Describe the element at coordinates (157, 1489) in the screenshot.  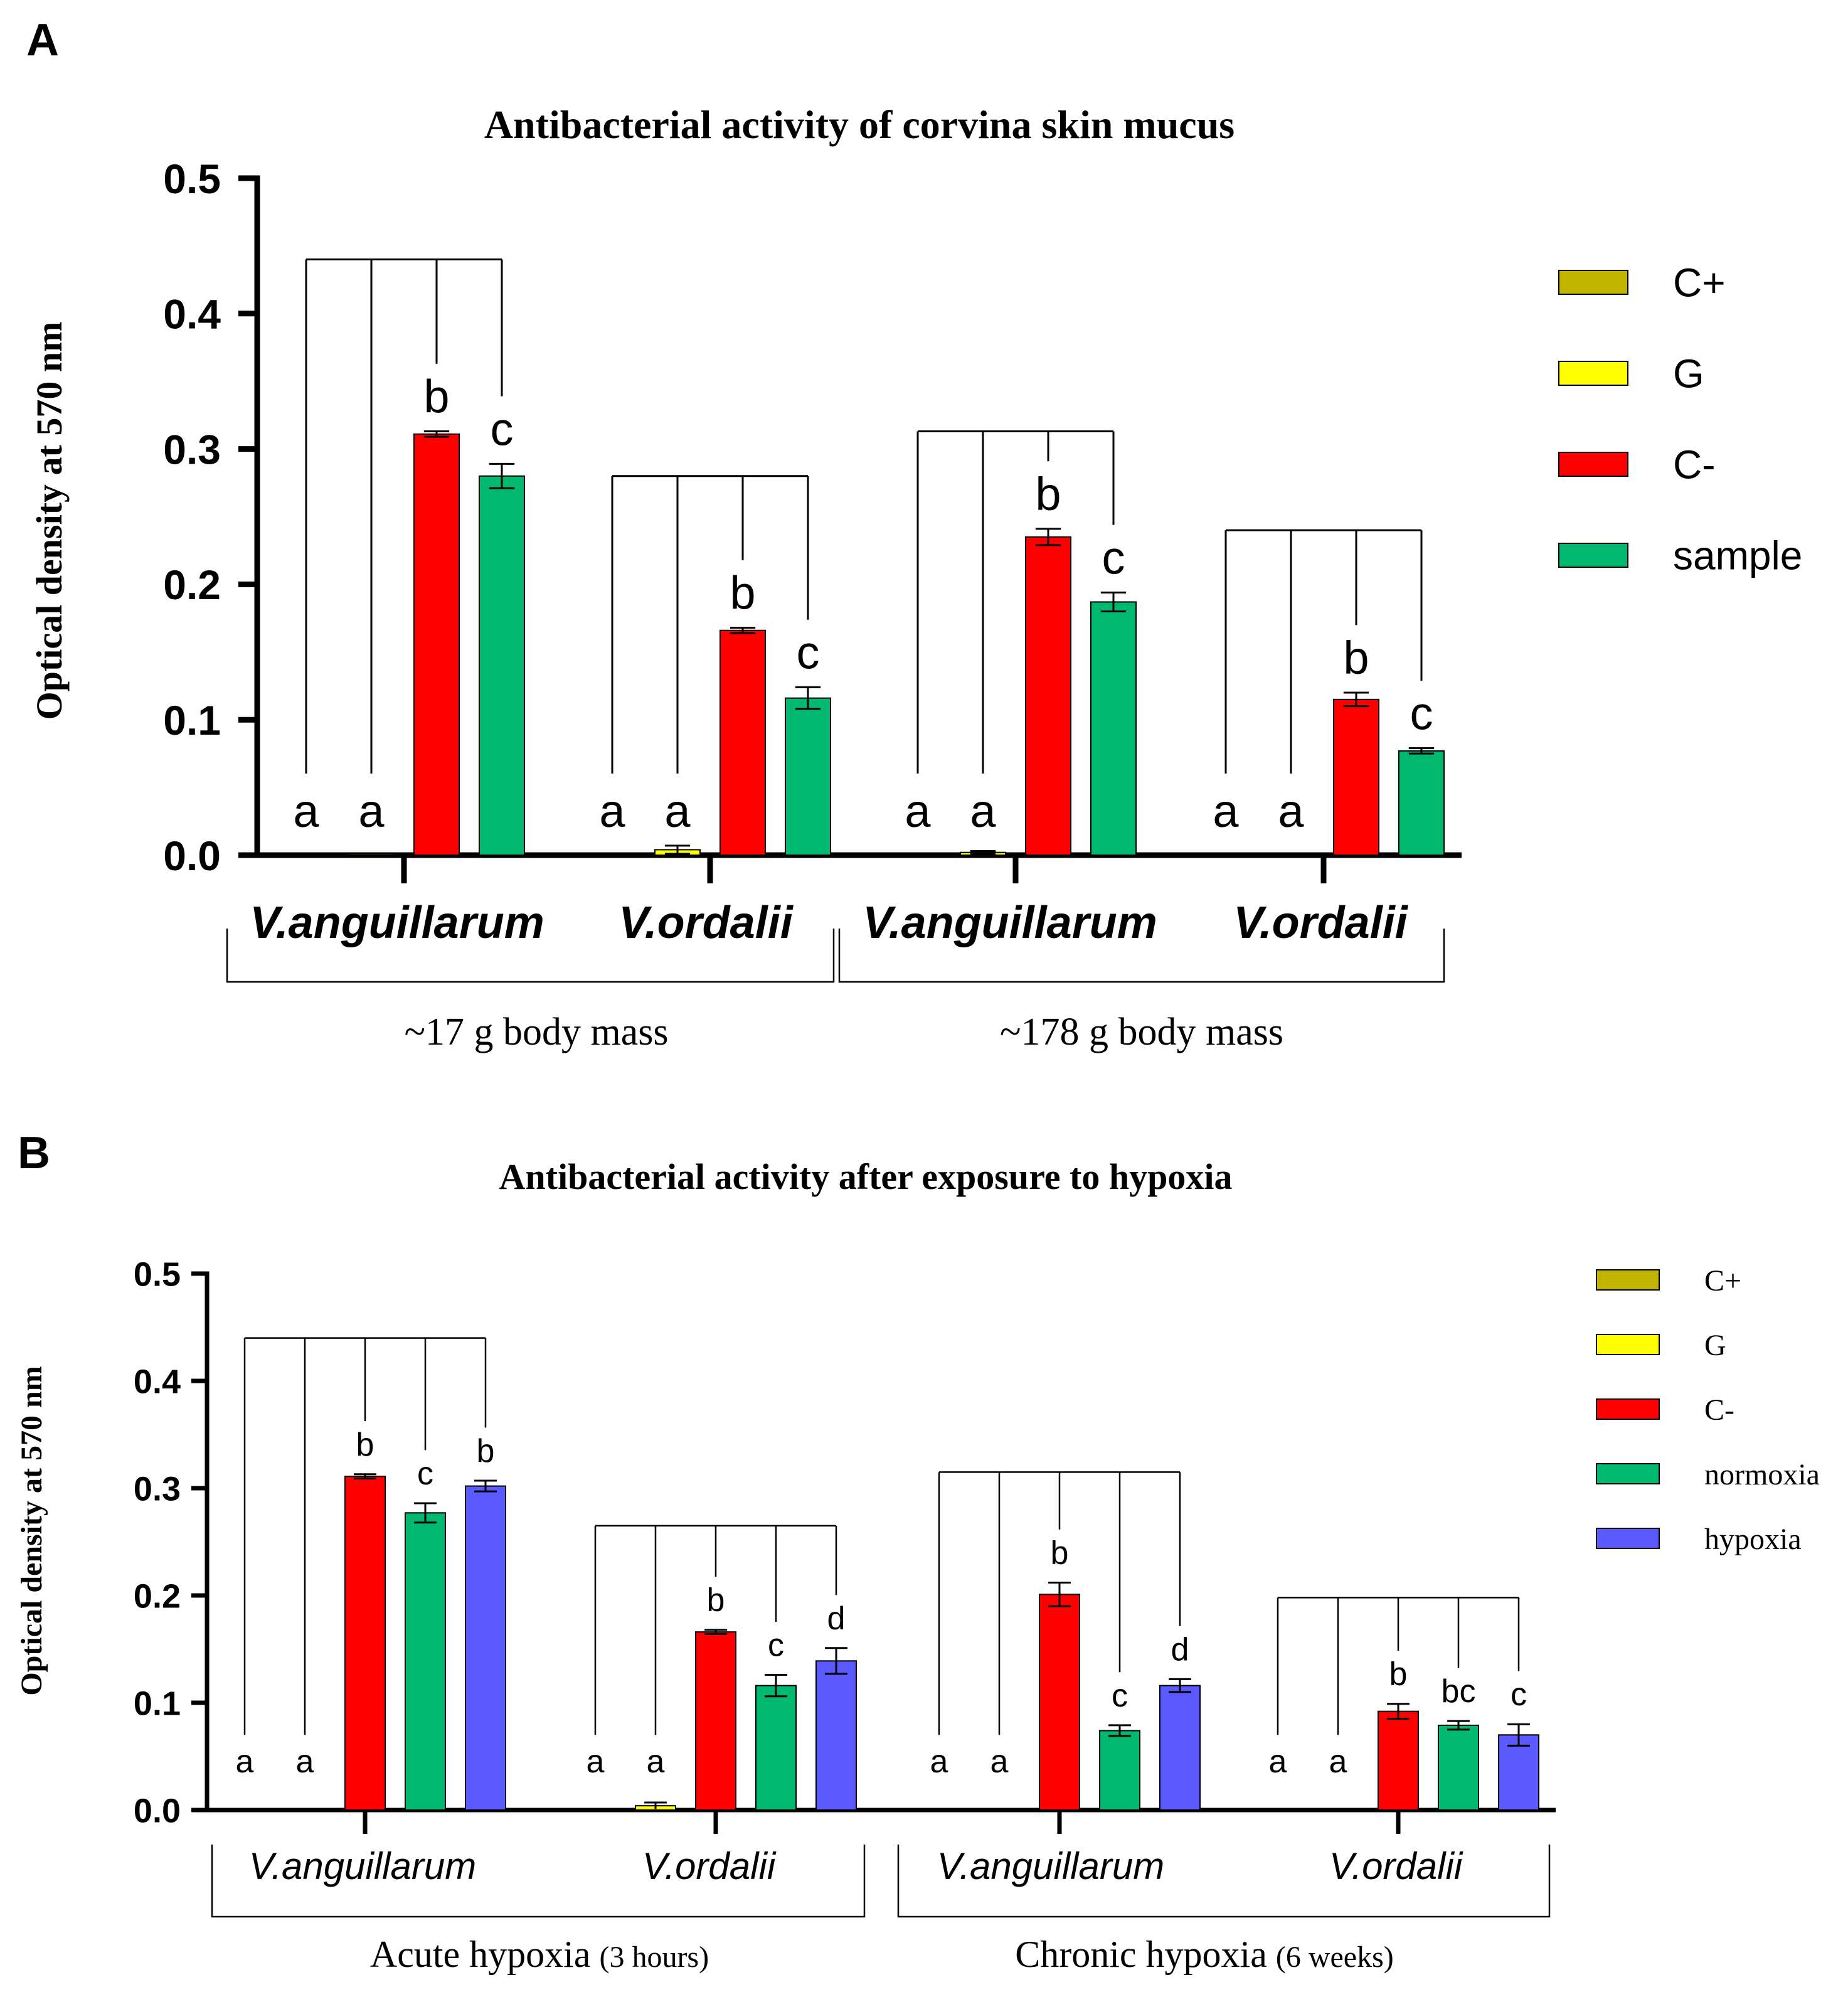
I see `y-tick-label-b-3: 0.3` at that location.